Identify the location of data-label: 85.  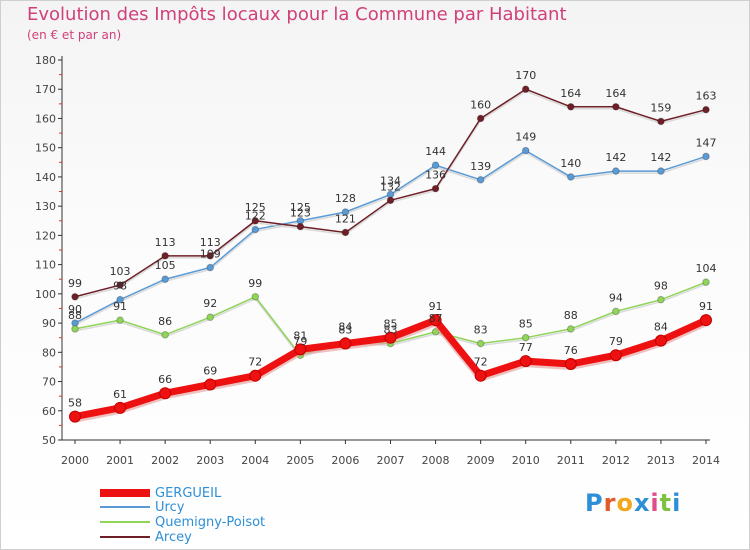
(526, 324).